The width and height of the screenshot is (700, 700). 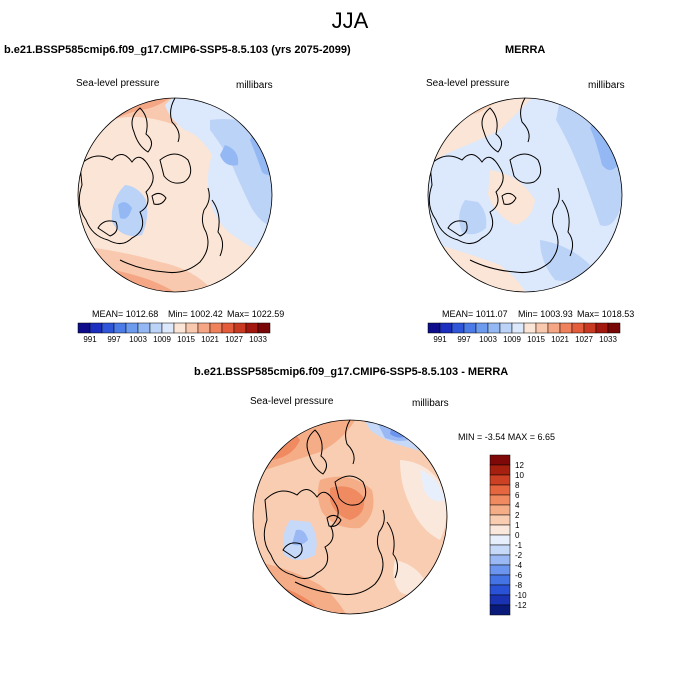 I want to click on colorbar-model-tick-label: 1033, so click(x=258, y=339).